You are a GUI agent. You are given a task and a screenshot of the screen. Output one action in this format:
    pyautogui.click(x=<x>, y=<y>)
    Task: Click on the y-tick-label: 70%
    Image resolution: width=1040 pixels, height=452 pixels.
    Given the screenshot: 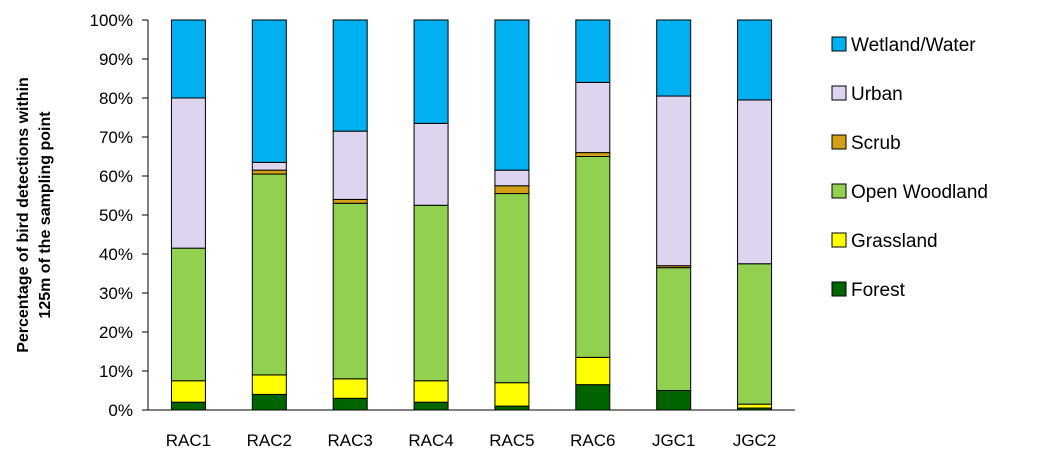 What is the action you would take?
    pyautogui.click(x=116, y=137)
    